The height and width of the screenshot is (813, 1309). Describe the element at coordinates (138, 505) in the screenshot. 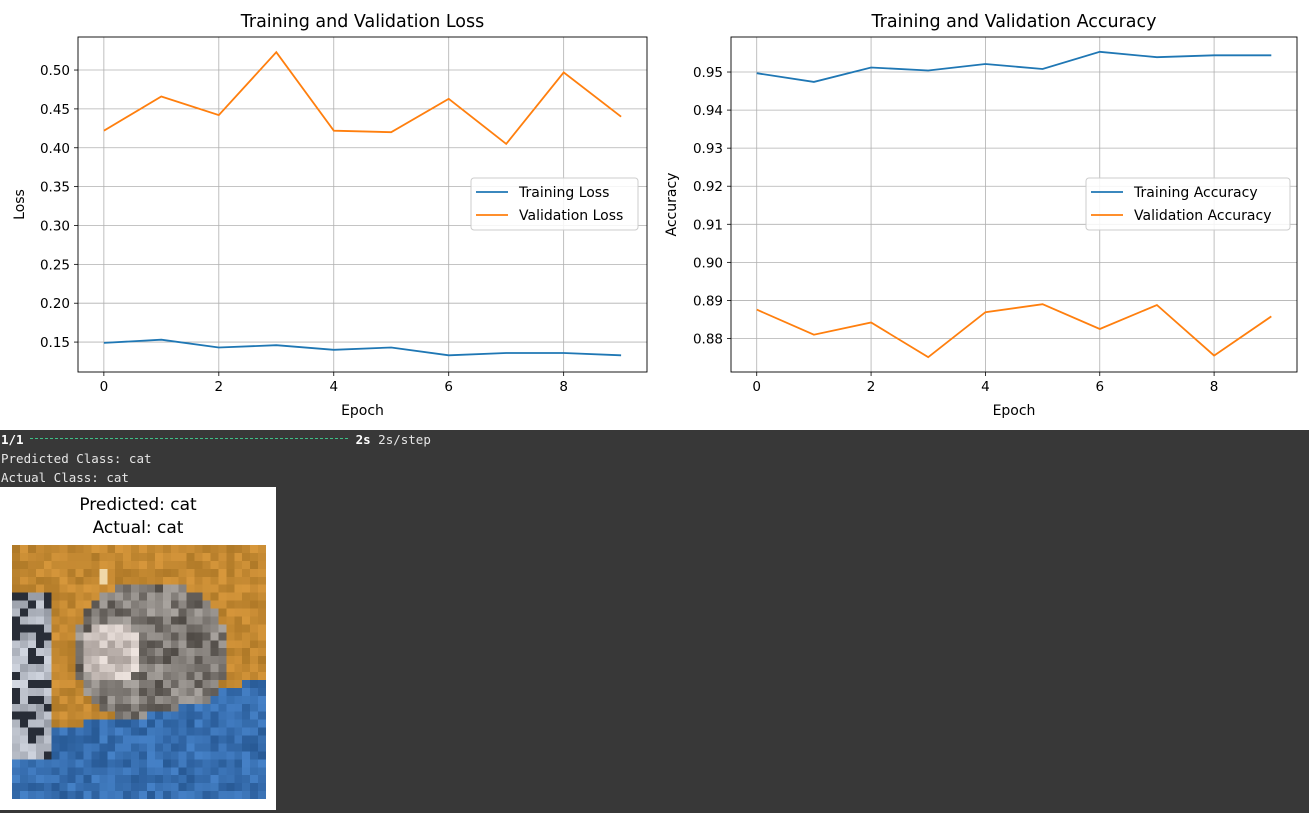

I see `predicted-title: Predicted: cat` at that location.